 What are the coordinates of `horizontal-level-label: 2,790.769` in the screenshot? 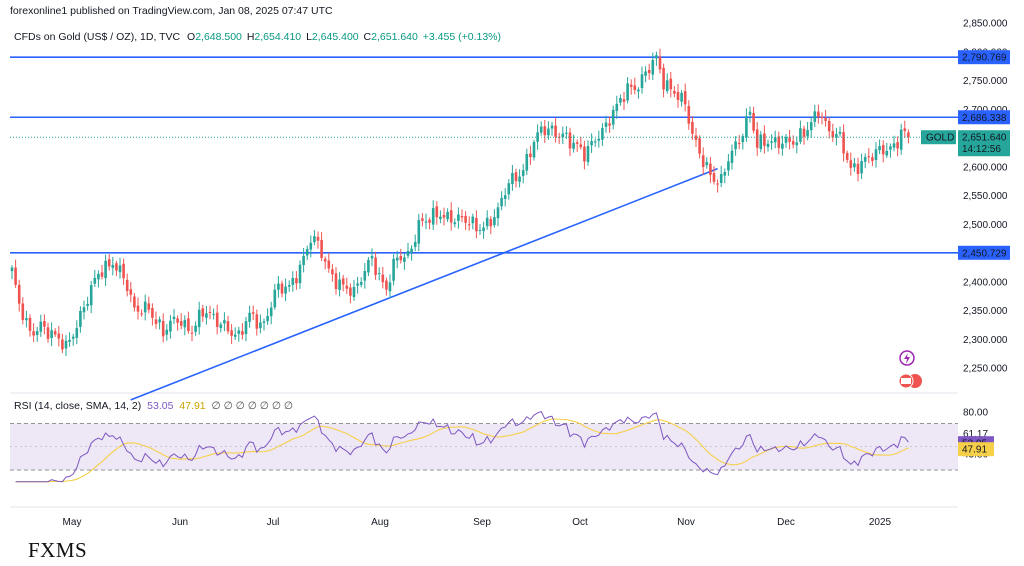 It's located at (984, 58).